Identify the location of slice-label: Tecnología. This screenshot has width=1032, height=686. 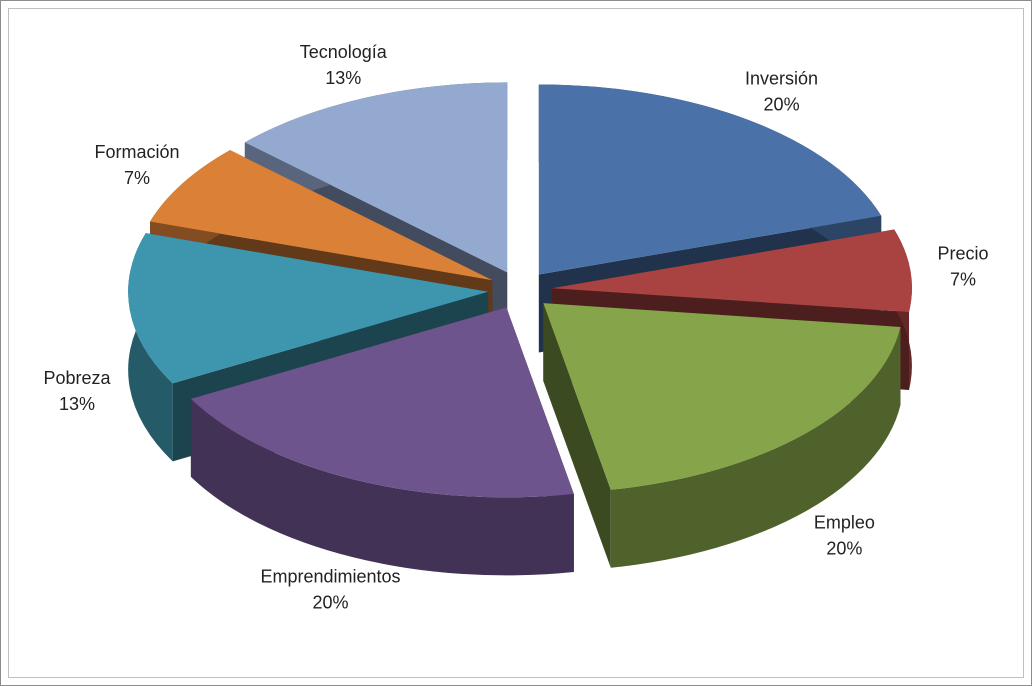
(344, 52).